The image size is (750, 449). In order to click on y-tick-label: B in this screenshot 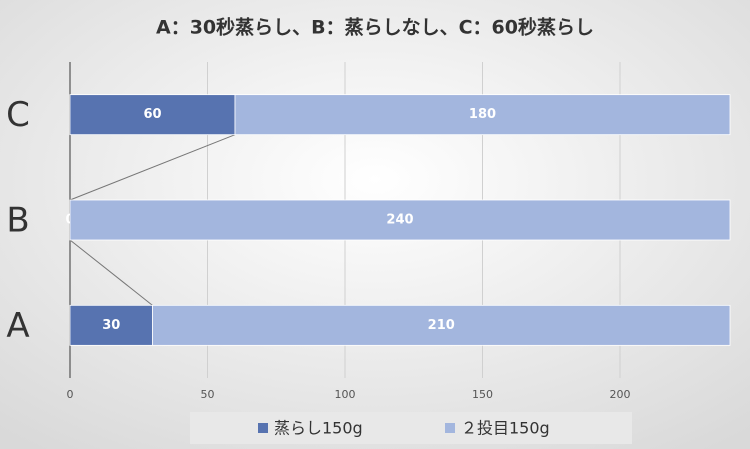, I will do `click(17, 221)`.